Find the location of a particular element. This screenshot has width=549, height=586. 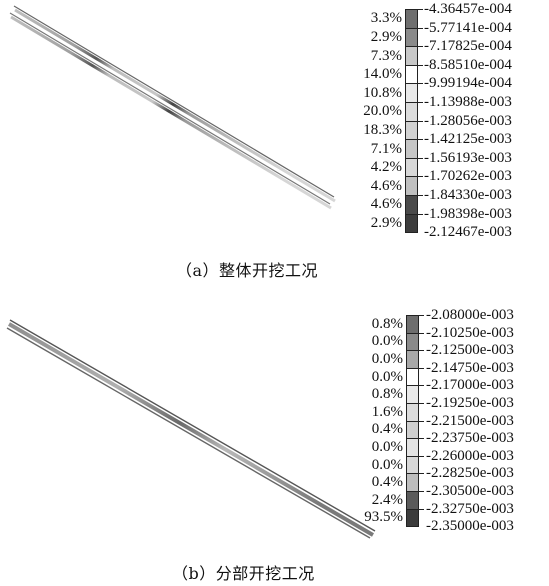

legend-value-label: -1.28056e-003 is located at coordinates (468, 120).